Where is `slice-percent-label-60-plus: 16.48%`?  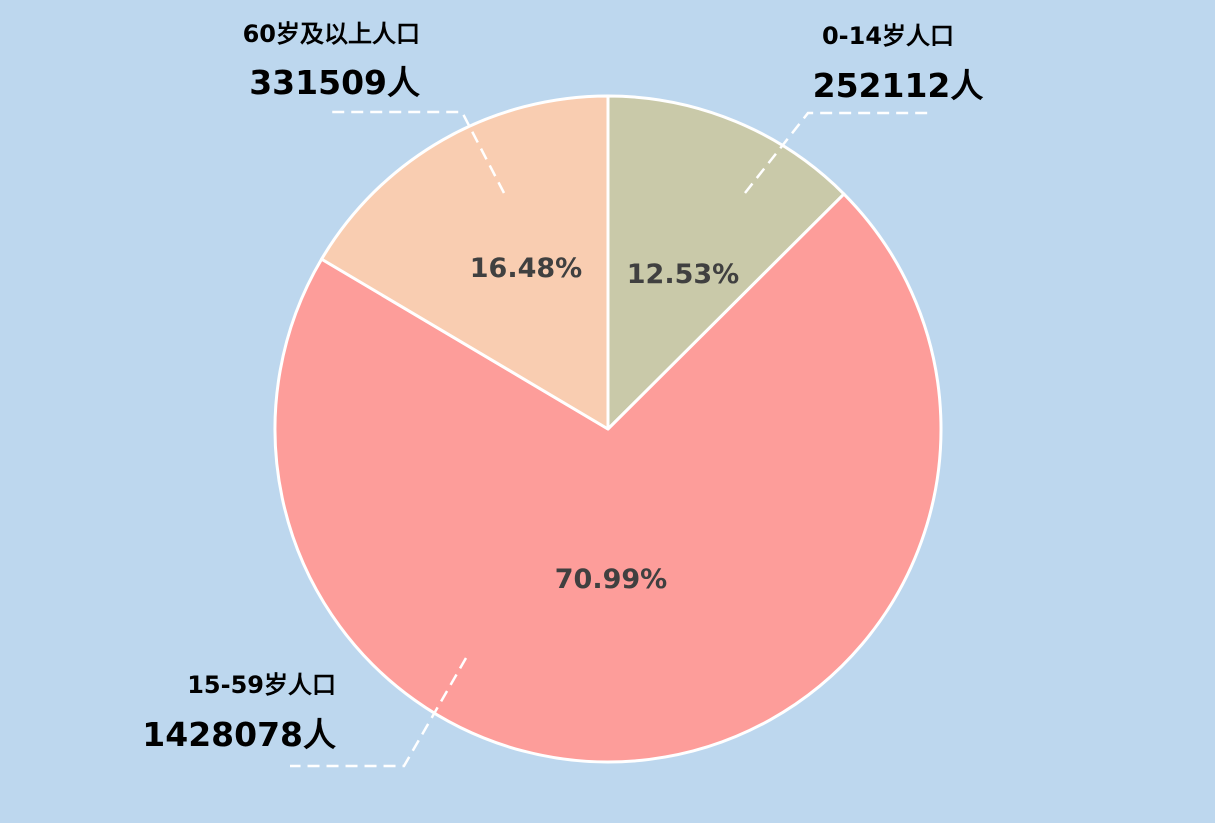
slice-percent-label-60-plus: 16.48% is located at coordinates (526, 268).